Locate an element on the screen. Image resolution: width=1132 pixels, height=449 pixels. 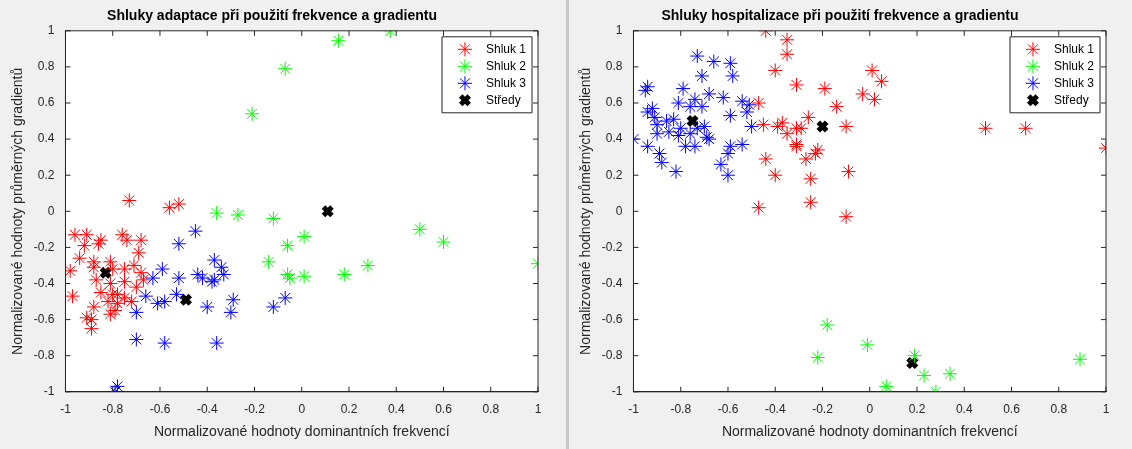
chart-title: Shluky adaptace při použití frekvence a gradientu is located at coordinates (272, 15).